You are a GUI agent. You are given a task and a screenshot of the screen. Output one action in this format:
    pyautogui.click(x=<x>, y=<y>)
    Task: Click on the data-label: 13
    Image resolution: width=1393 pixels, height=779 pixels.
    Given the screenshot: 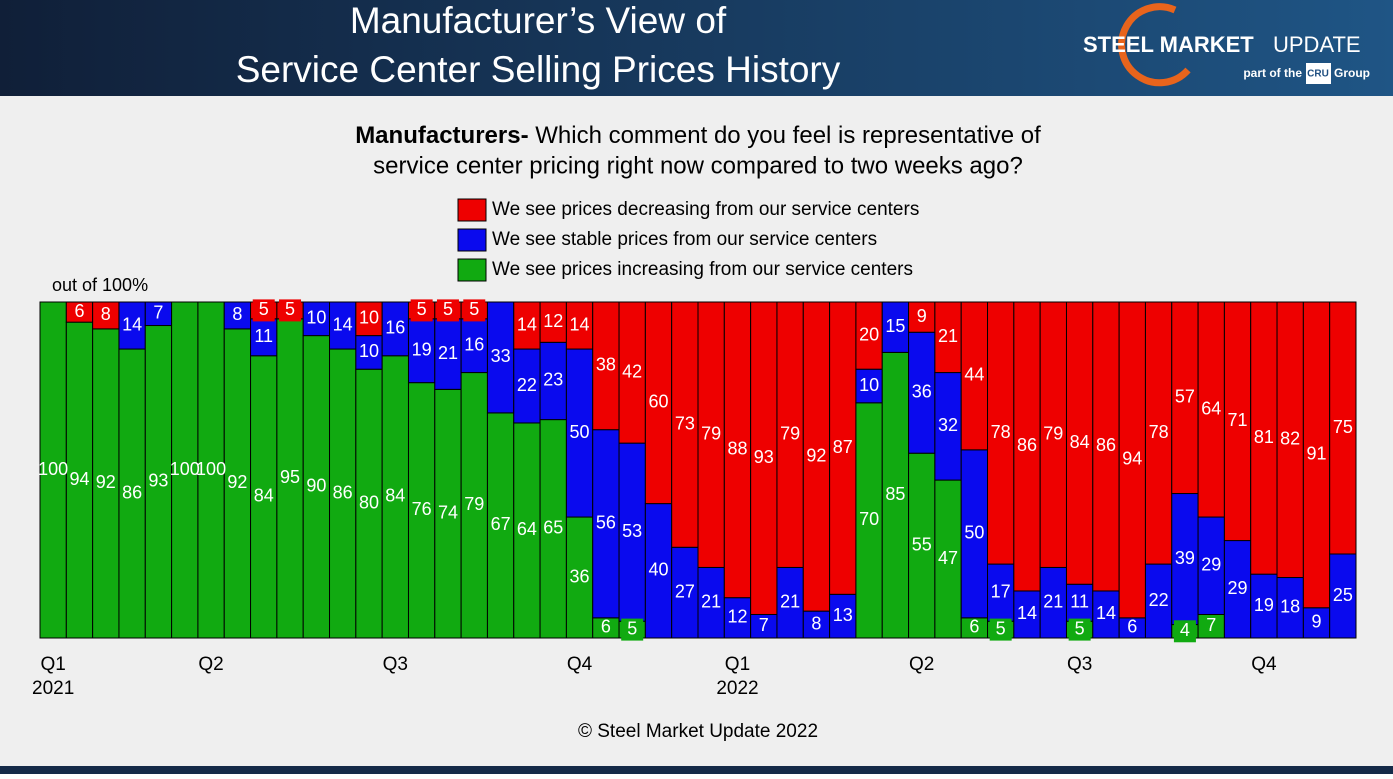 What is the action you would take?
    pyautogui.click(x=843, y=615)
    